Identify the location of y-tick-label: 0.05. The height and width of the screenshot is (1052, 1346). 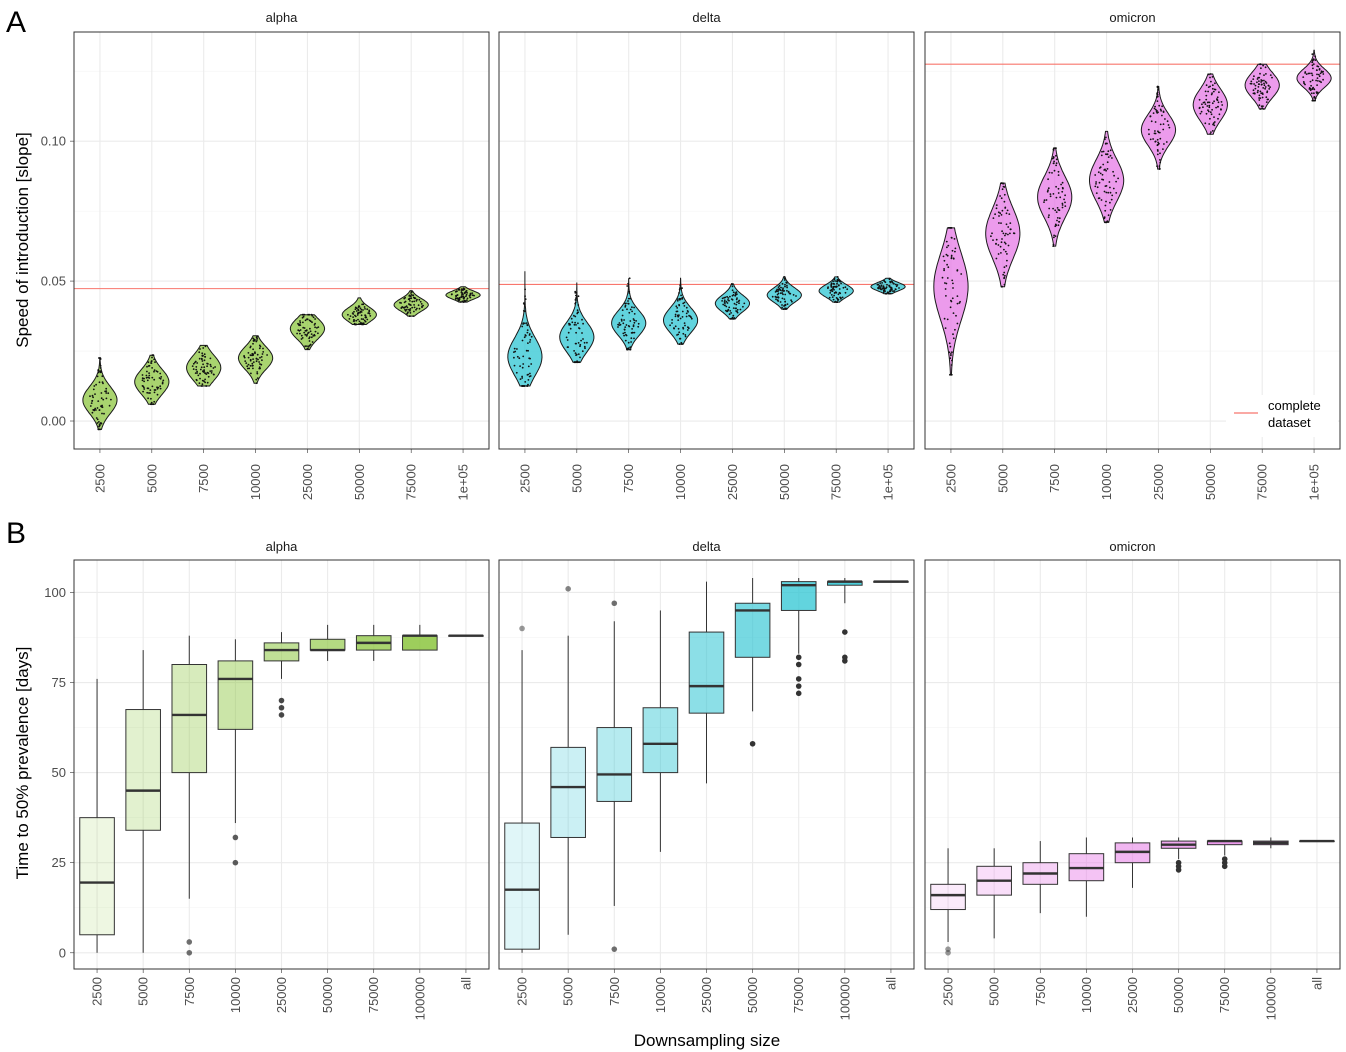
(53, 281).